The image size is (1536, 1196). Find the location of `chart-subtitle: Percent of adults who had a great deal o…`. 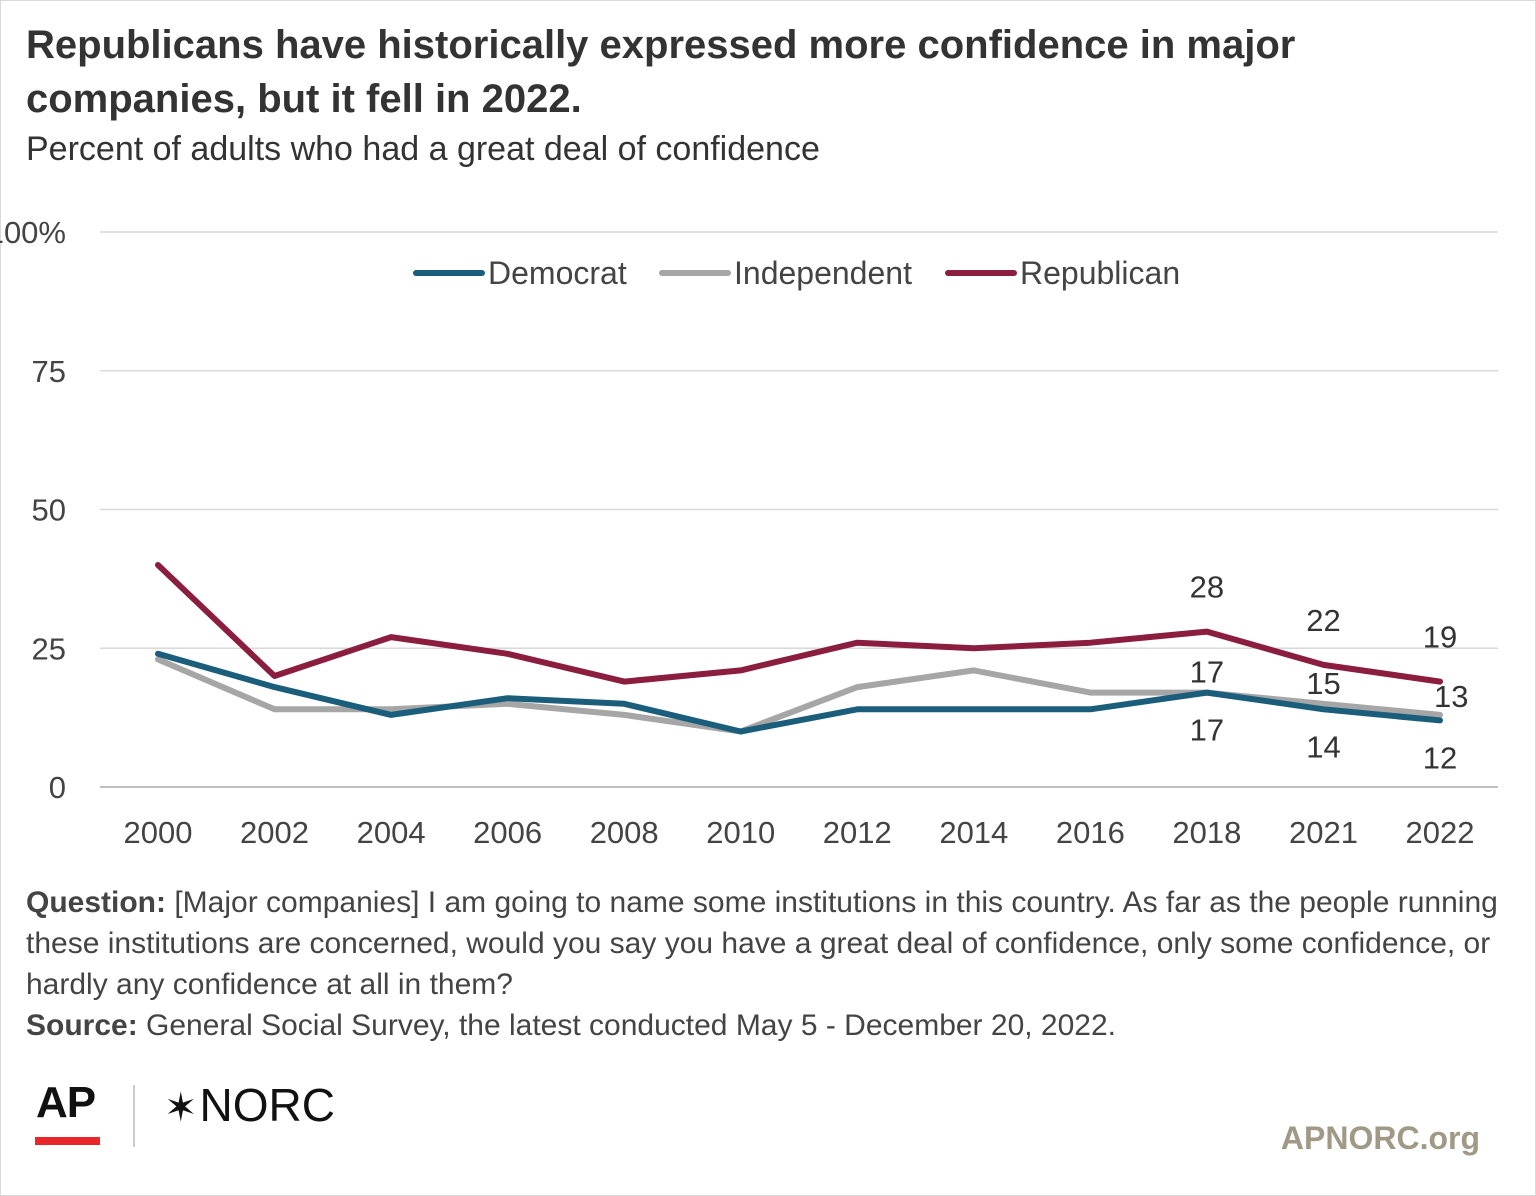

chart-subtitle: Percent of adults who had a great deal o… is located at coordinates (423, 149).